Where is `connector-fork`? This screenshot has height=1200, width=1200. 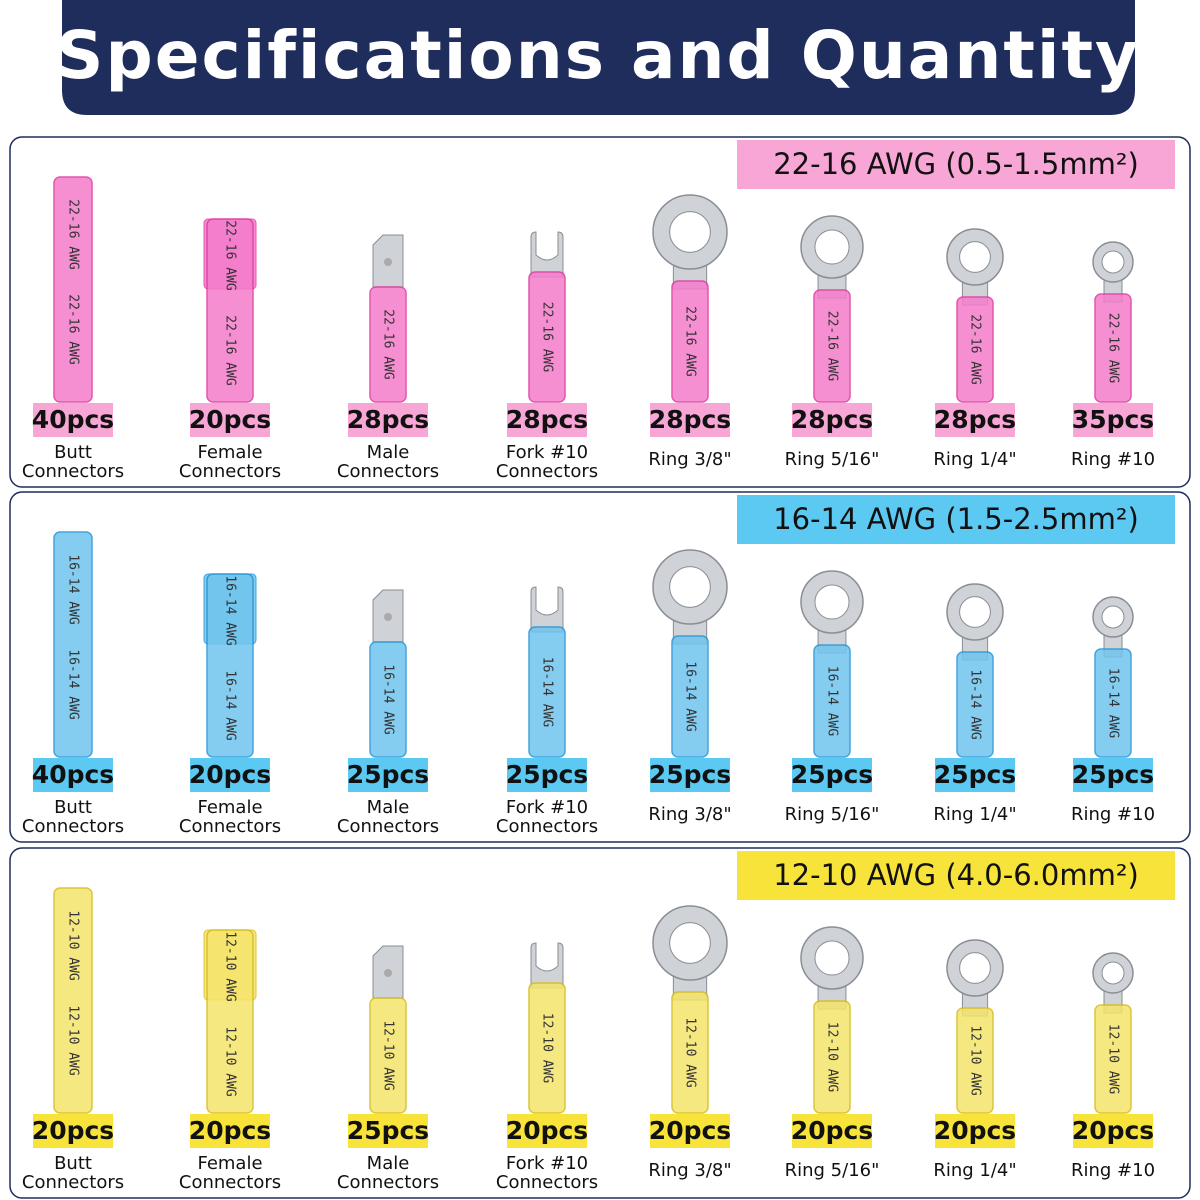
connector-fork is located at coordinates (547, 254).